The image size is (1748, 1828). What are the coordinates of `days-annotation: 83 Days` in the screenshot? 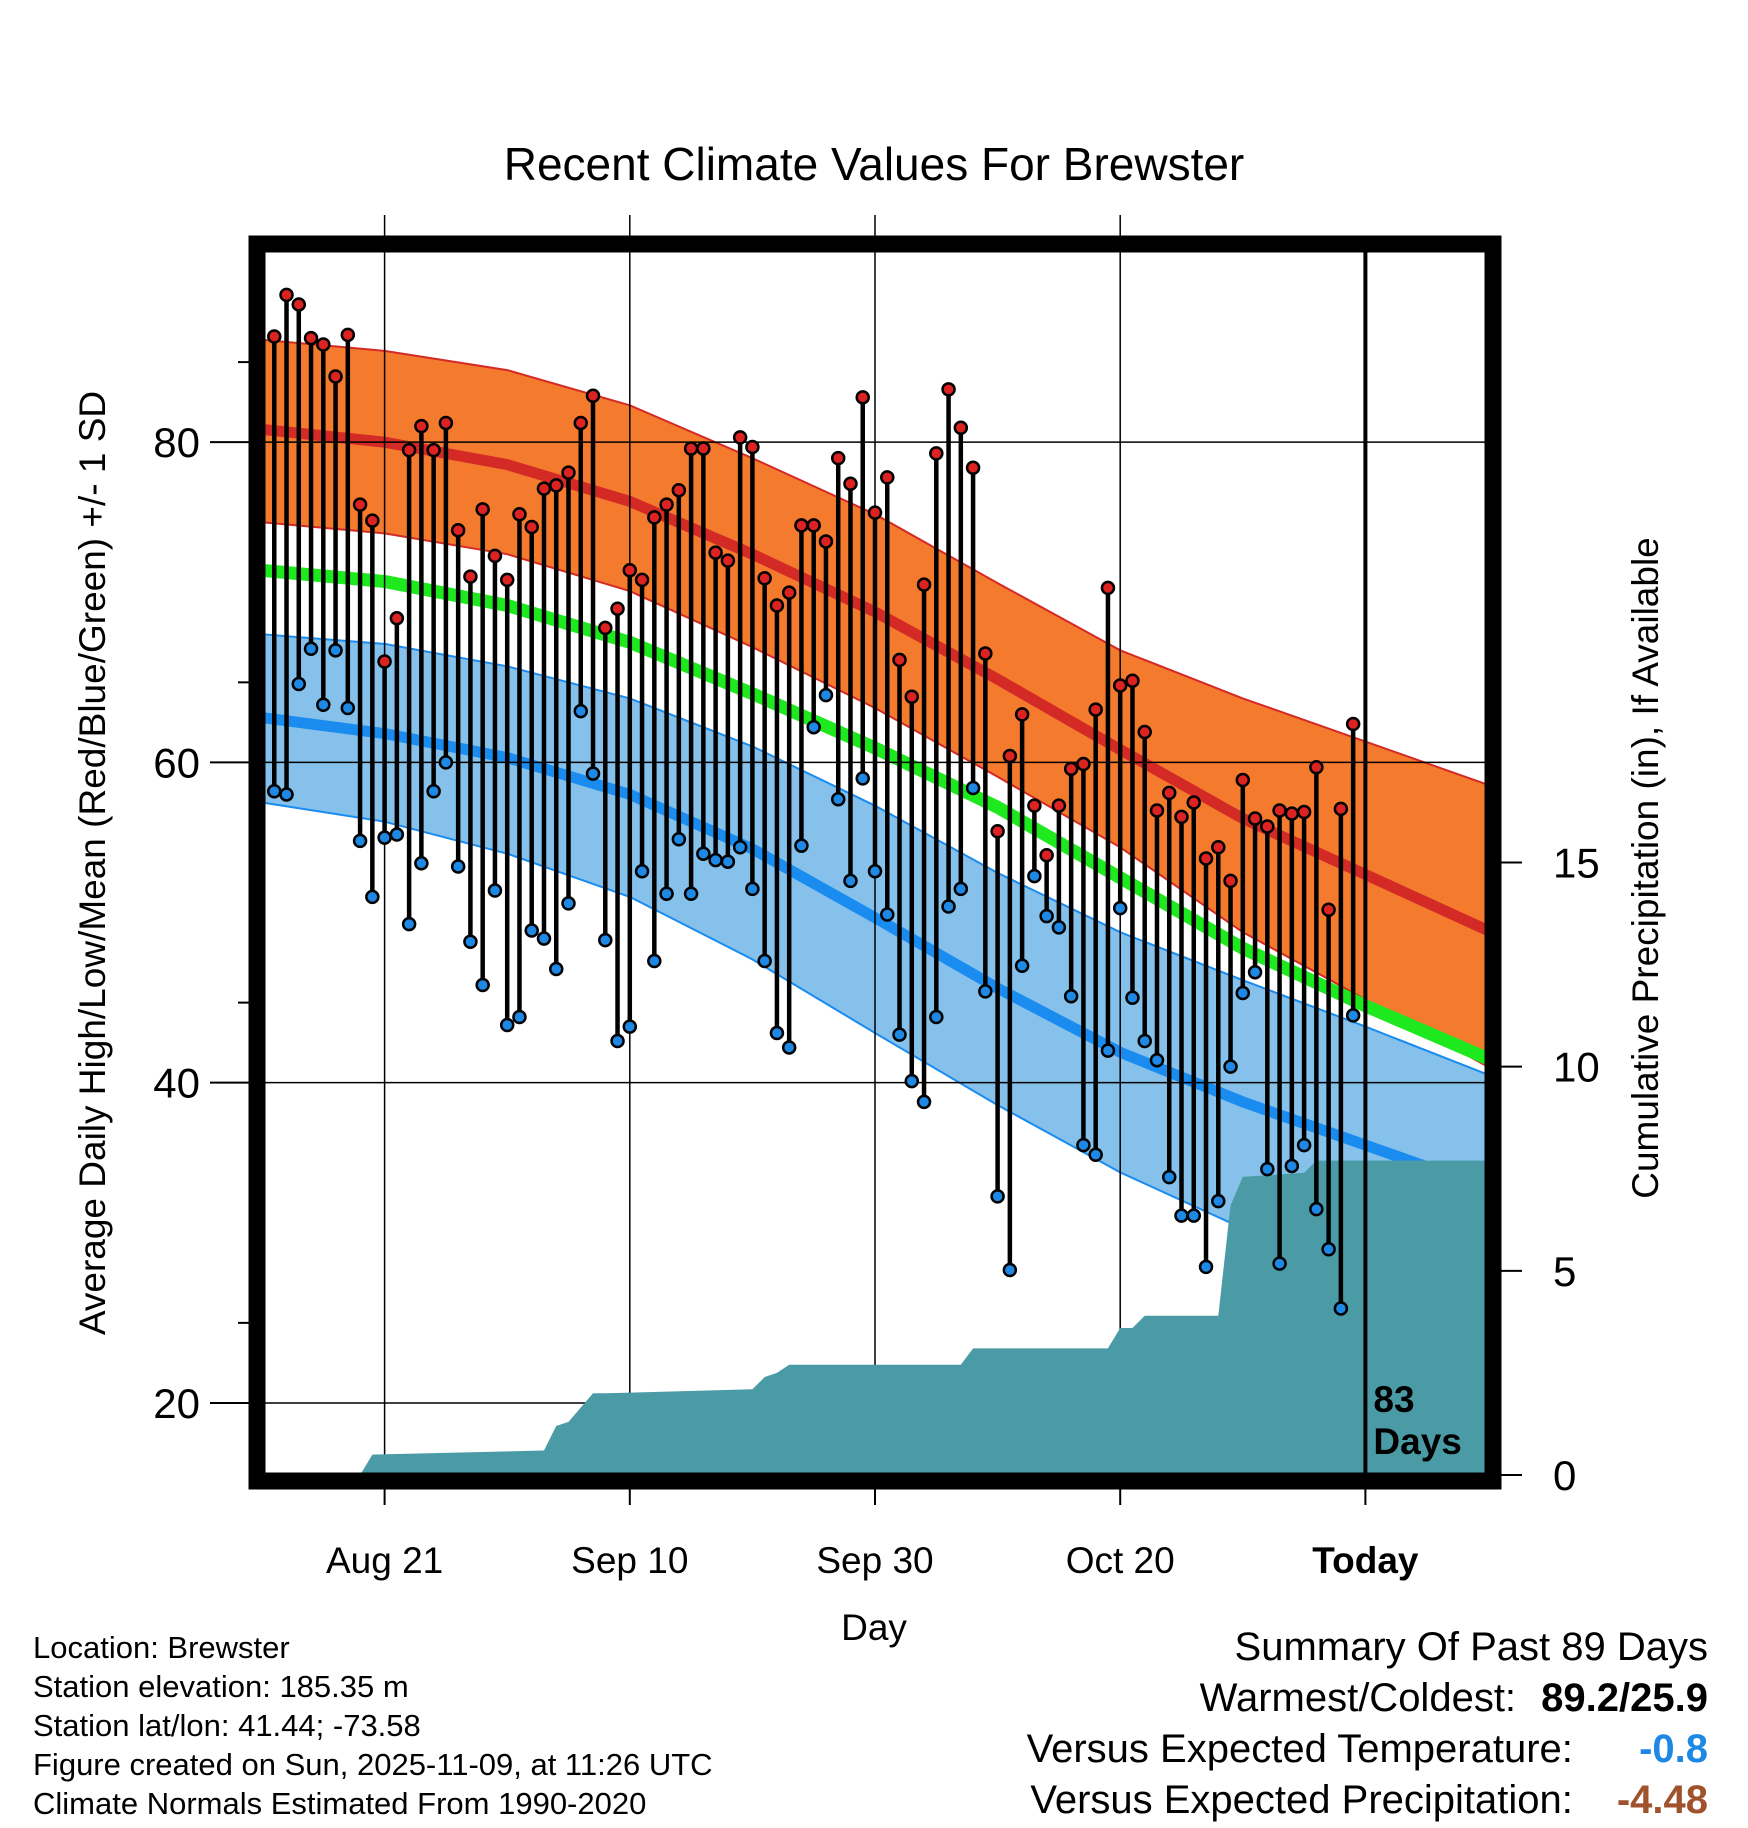 It's located at (1417, 1420).